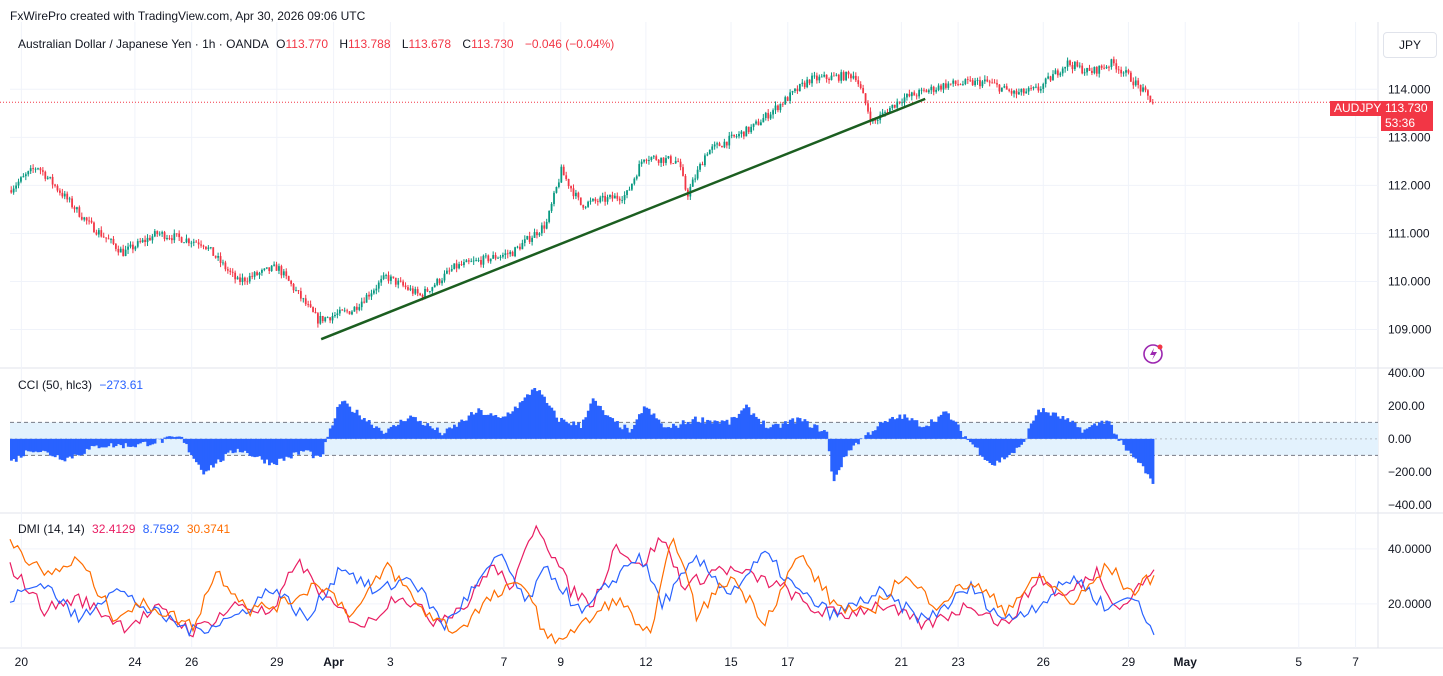 Image resolution: width=1443 pixels, height=676 pixels. I want to click on time-tick-label: May, so click(1186, 662).